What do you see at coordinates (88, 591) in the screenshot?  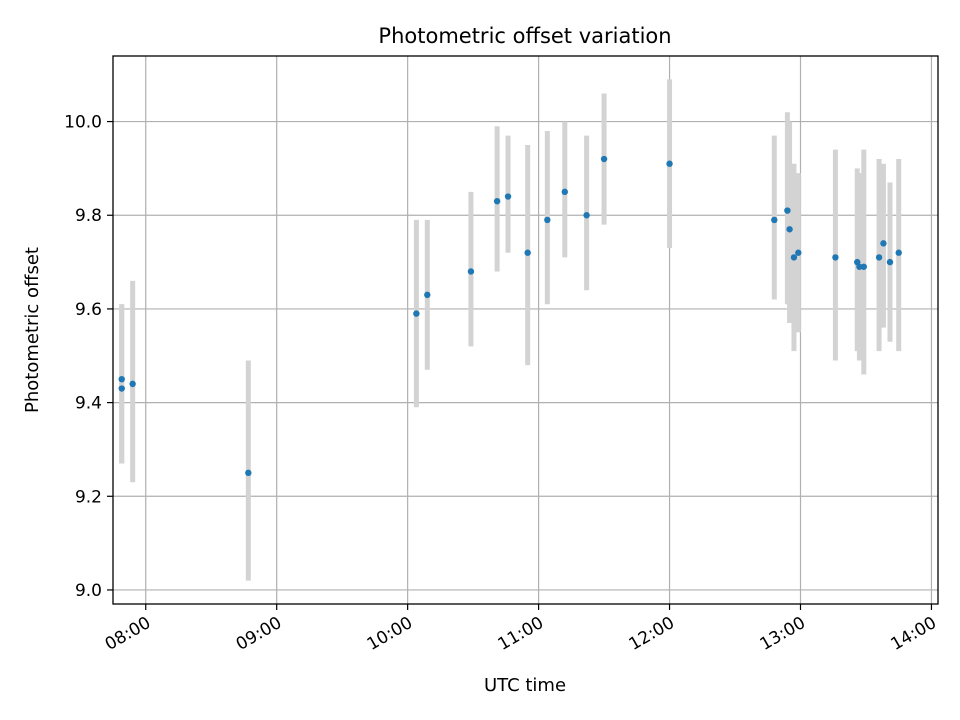 I see `y-tick-label: 9.0` at bounding box center [88, 591].